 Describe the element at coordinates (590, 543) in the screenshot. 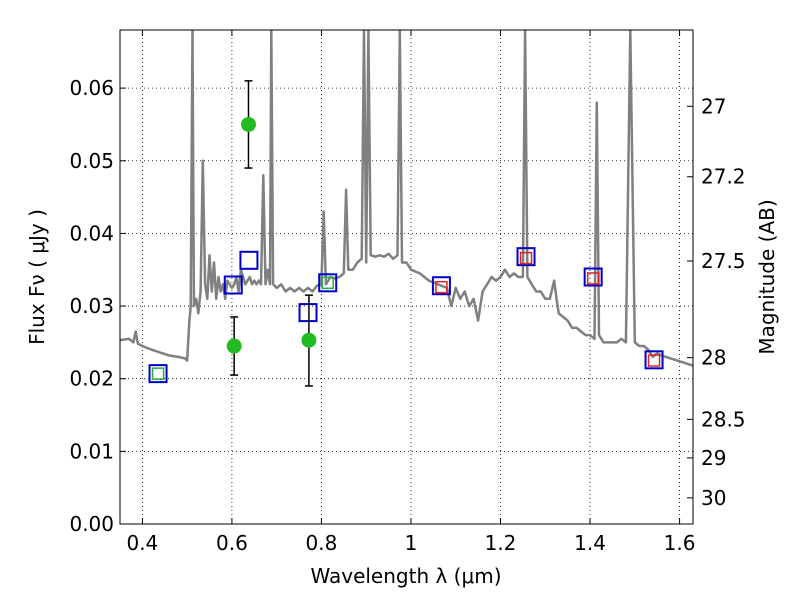

I see `x-tick-label: 1.4` at that location.